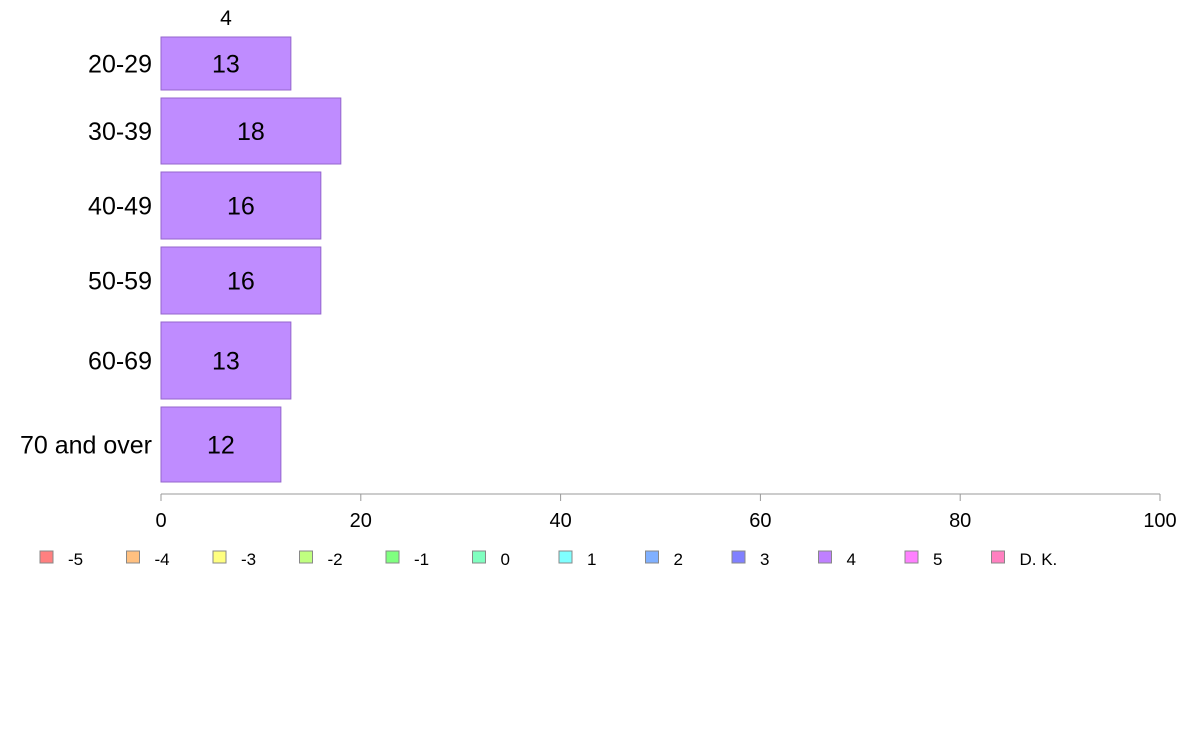 The width and height of the screenshot is (1188, 736). Describe the element at coordinates (591, 559) in the screenshot. I see `legend-label: 1` at that location.